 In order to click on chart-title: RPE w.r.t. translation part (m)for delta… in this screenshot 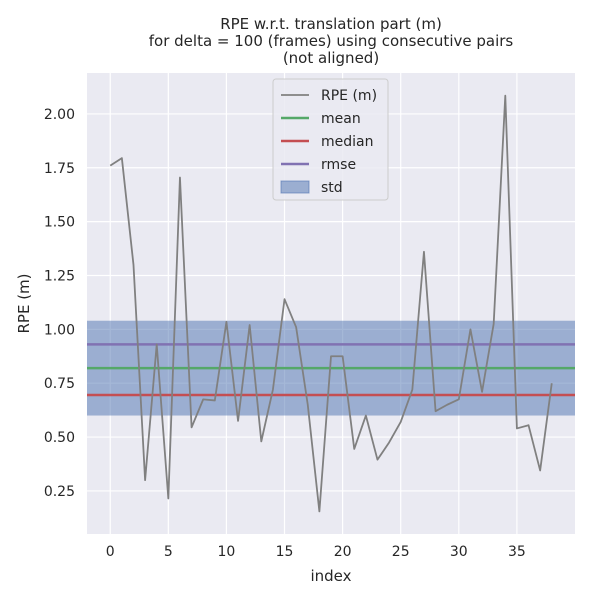, I will do `click(331, 41)`.